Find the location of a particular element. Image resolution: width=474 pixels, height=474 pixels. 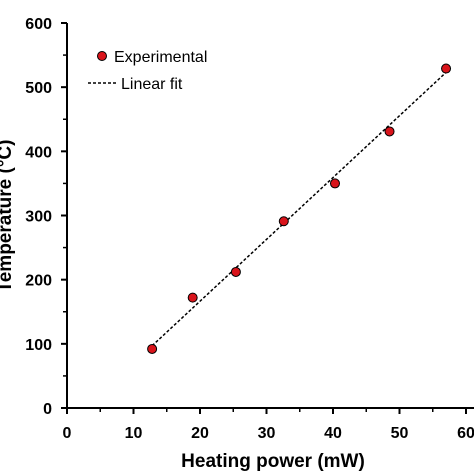

x-tick-label: 20 is located at coordinates (200, 433).